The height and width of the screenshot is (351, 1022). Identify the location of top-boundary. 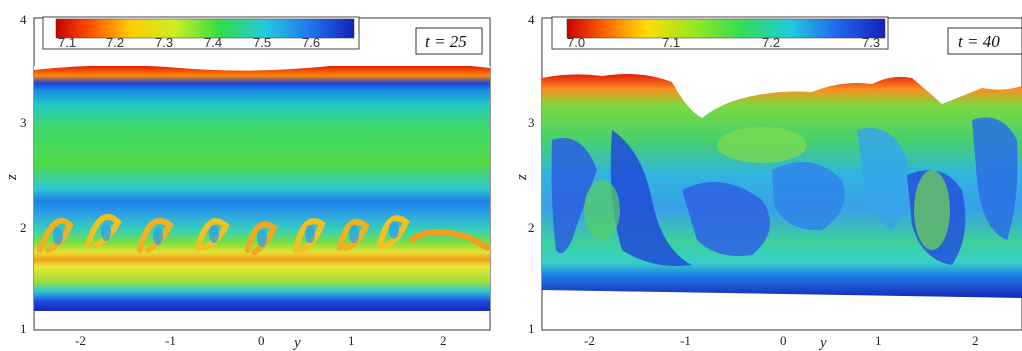
(262, 66).